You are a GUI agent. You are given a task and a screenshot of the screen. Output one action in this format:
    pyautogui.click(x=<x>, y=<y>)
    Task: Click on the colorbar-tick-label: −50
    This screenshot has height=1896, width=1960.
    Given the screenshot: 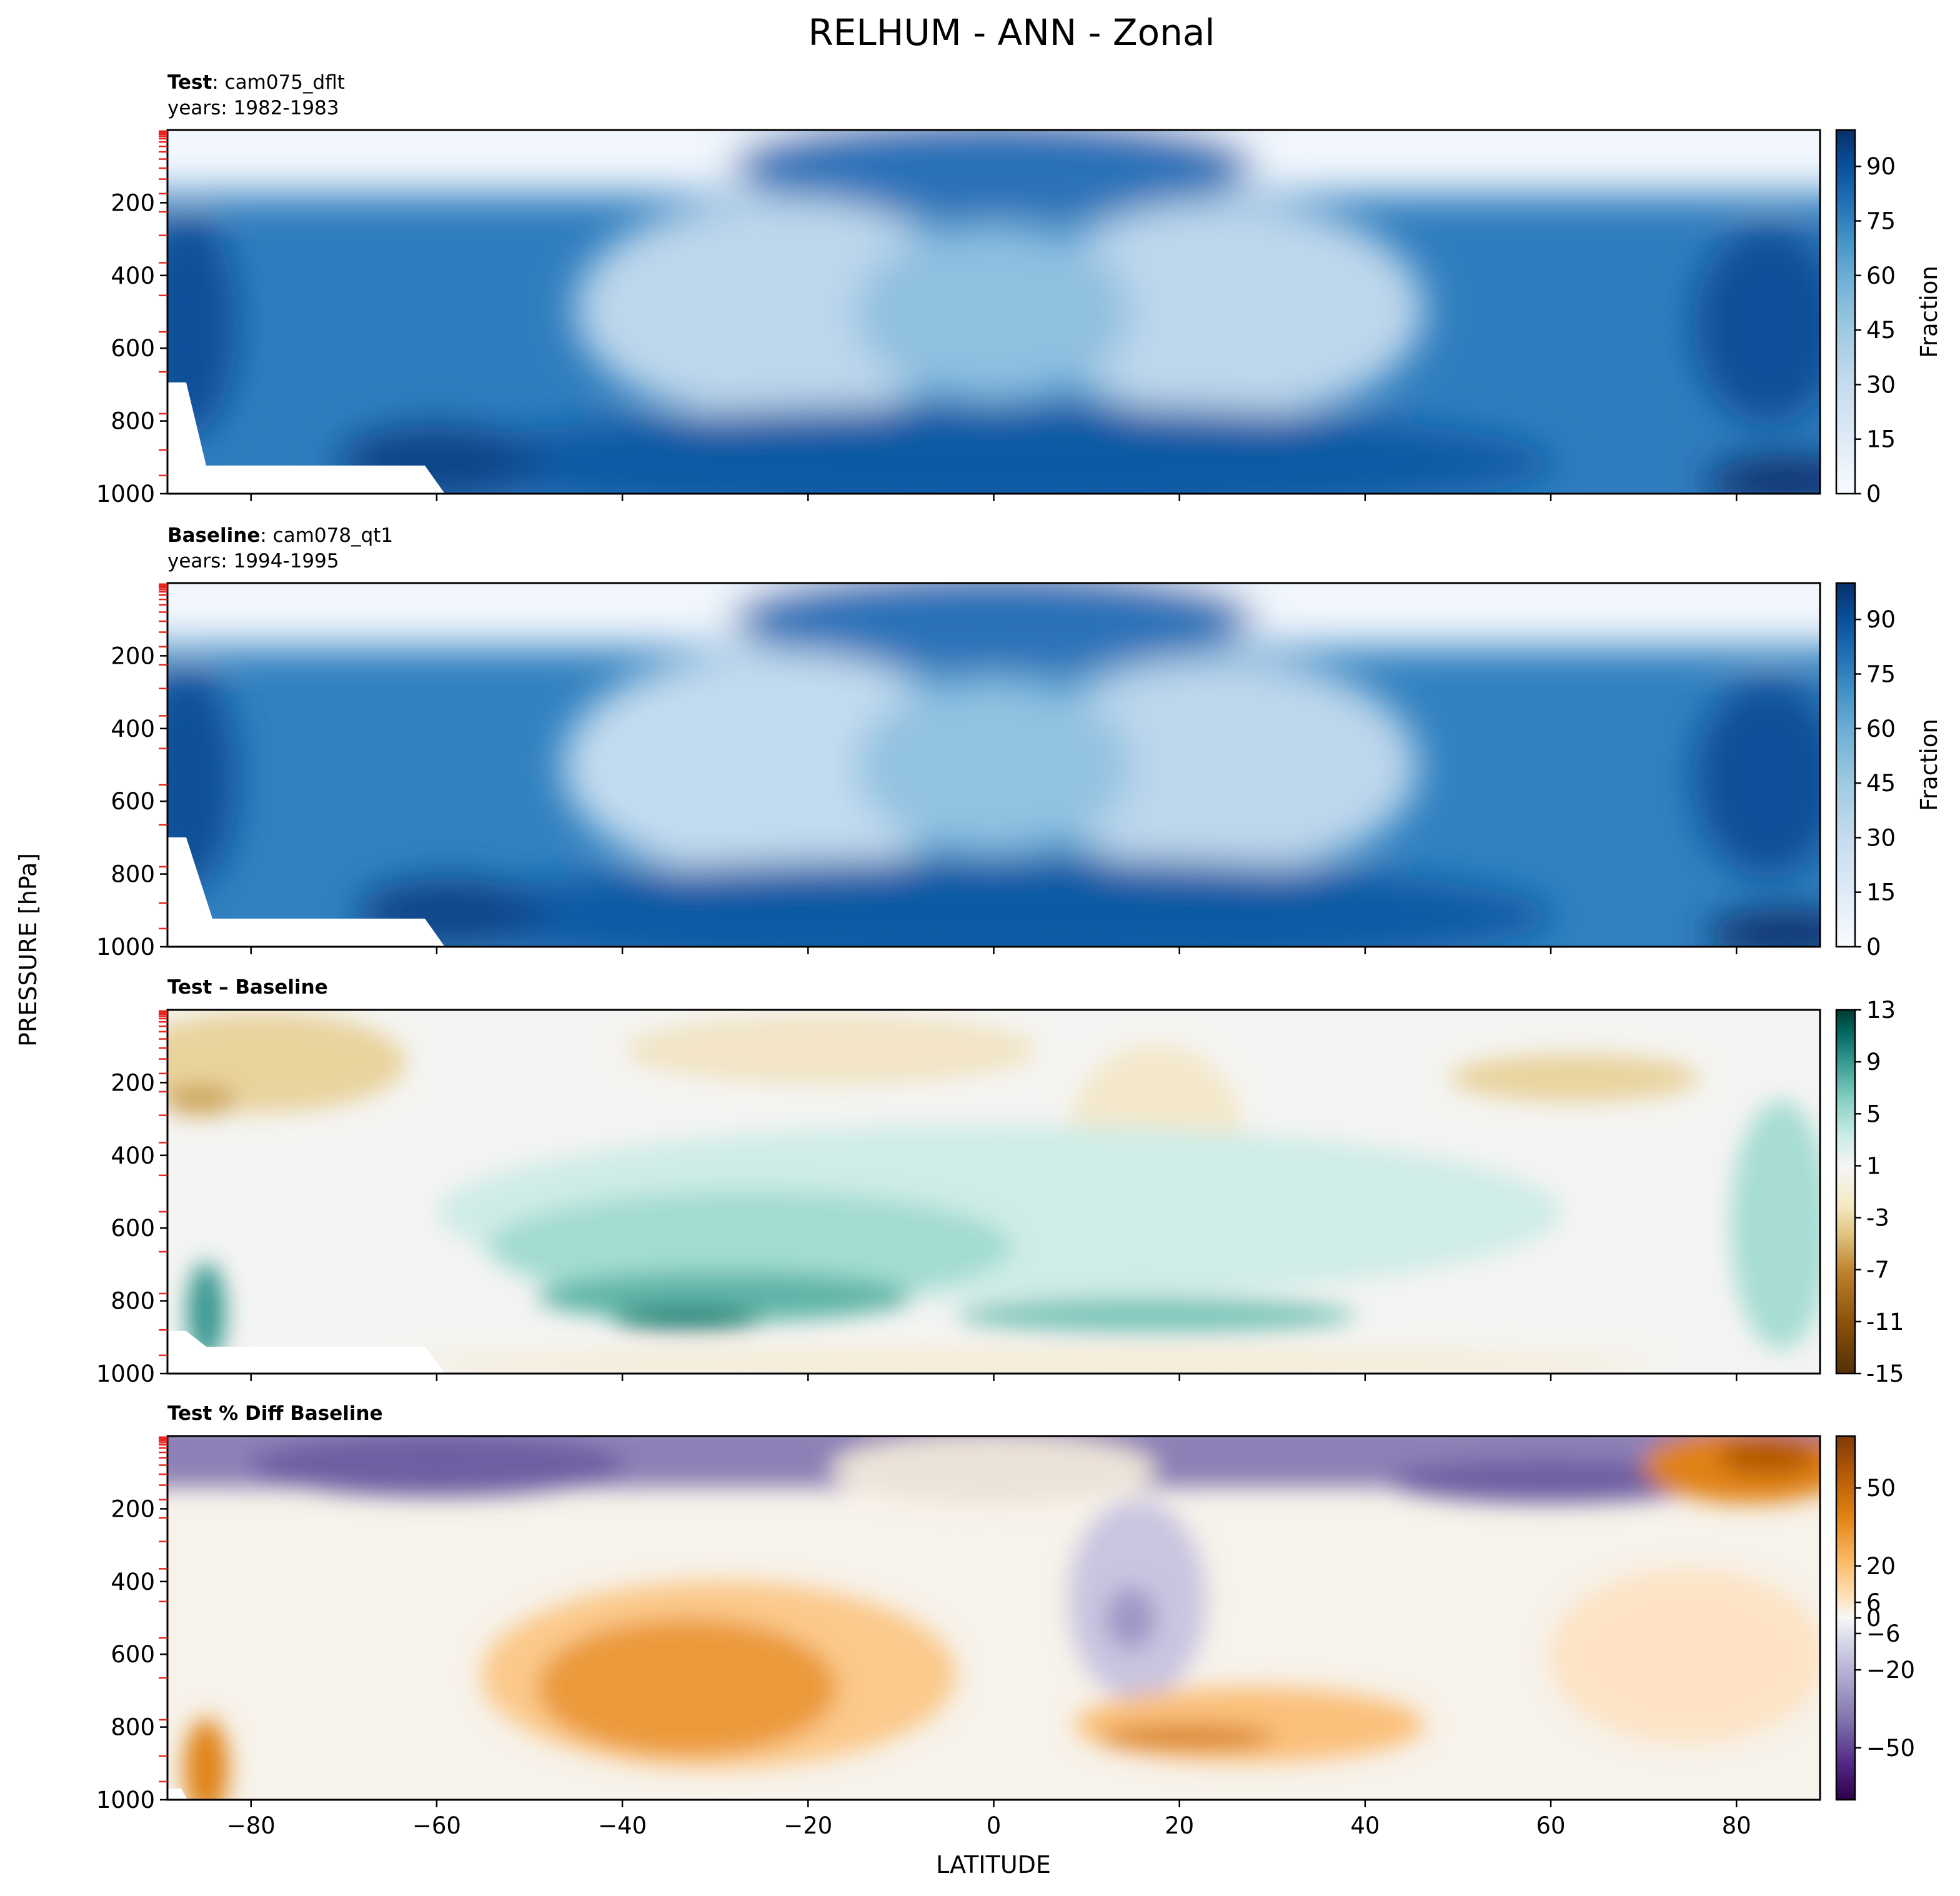 What is the action you would take?
    pyautogui.click(x=1890, y=1749)
    